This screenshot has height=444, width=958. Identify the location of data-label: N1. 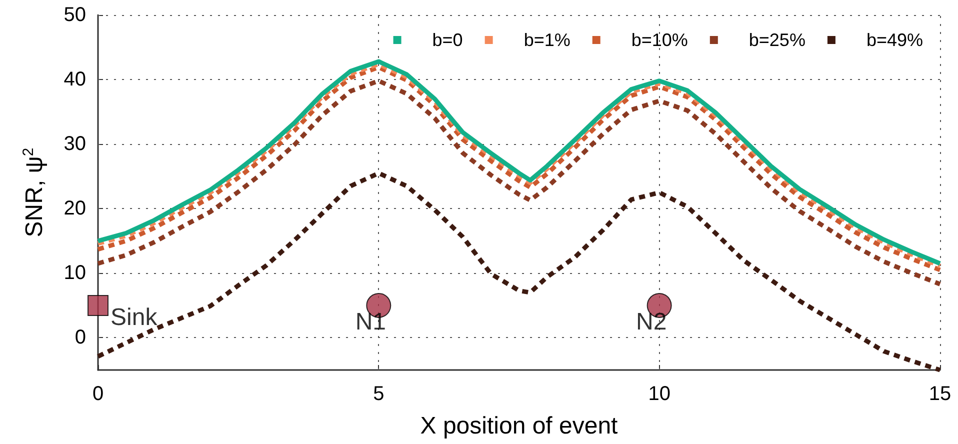
(370, 322).